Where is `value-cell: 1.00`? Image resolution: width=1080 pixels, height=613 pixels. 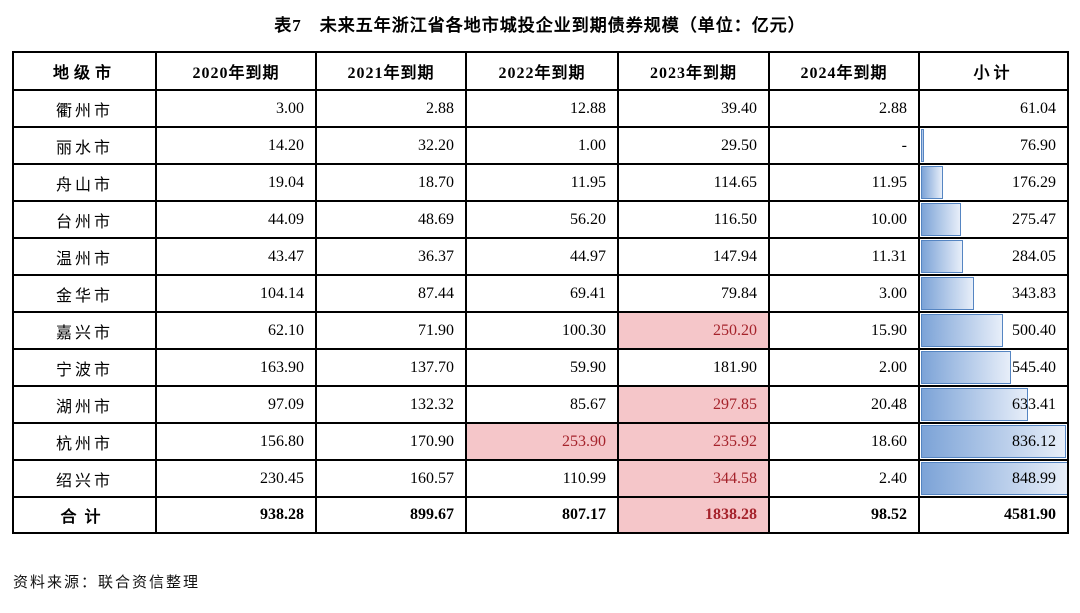 value-cell: 1.00 is located at coordinates (542, 145).